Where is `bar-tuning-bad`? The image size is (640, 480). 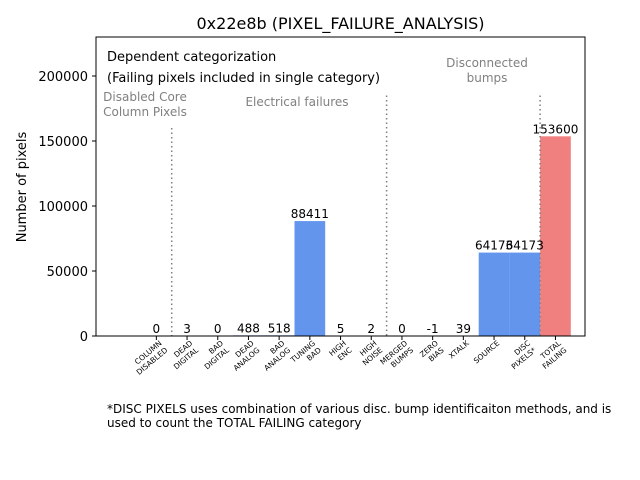 bar-tuning-bad is located at coordinates (310, 278).